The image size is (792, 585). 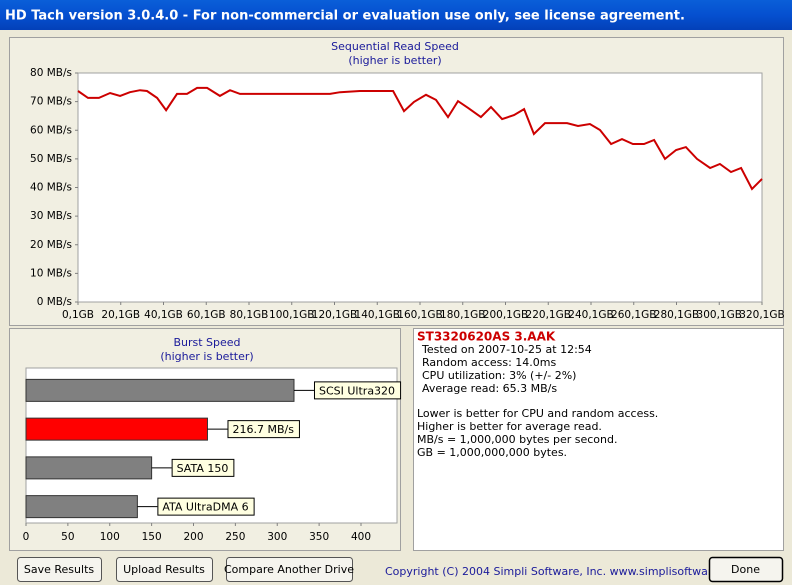 What do you see at coordinates (163, 315) in the screenshot?
I see `x-tick-label: 40,1GB` at bounding box center [163, 315].